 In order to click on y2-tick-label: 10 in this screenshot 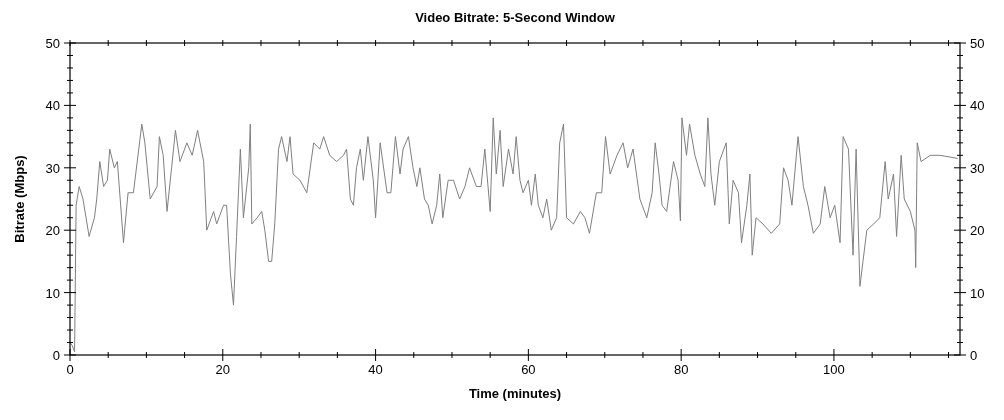, I will do `click(977, 293)`.